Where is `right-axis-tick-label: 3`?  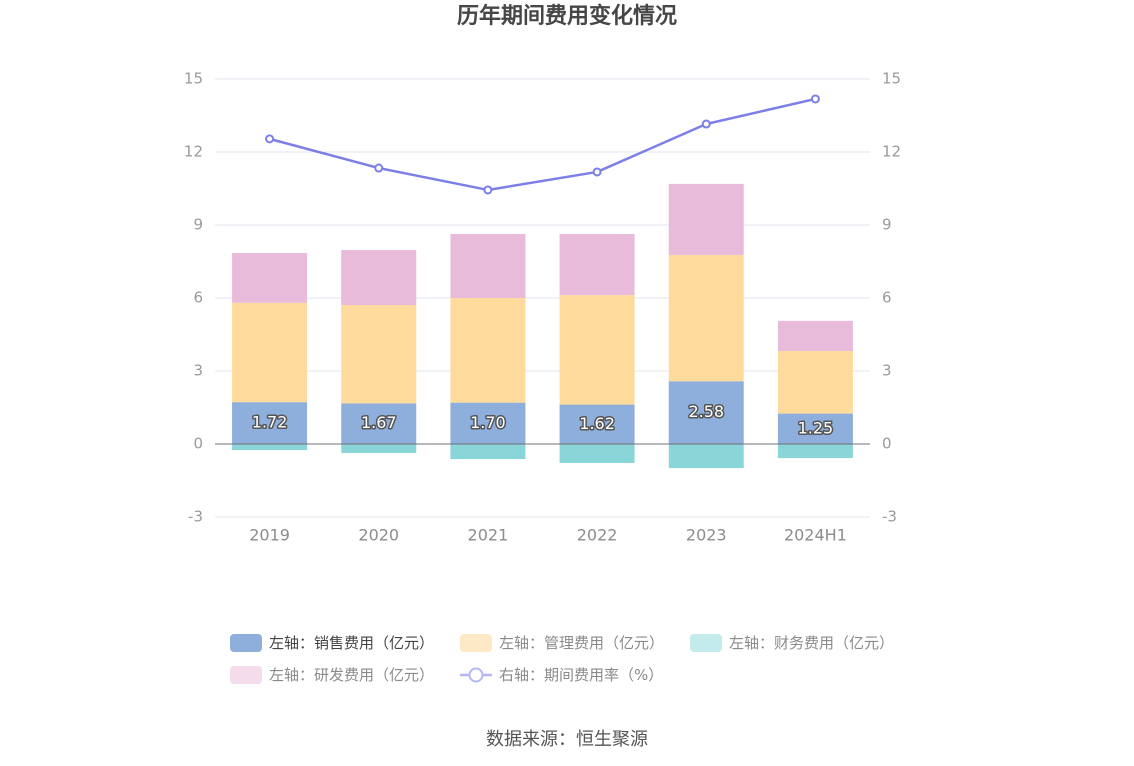 right-axis-tick-label: 3 is located at coordinates (887, 371).